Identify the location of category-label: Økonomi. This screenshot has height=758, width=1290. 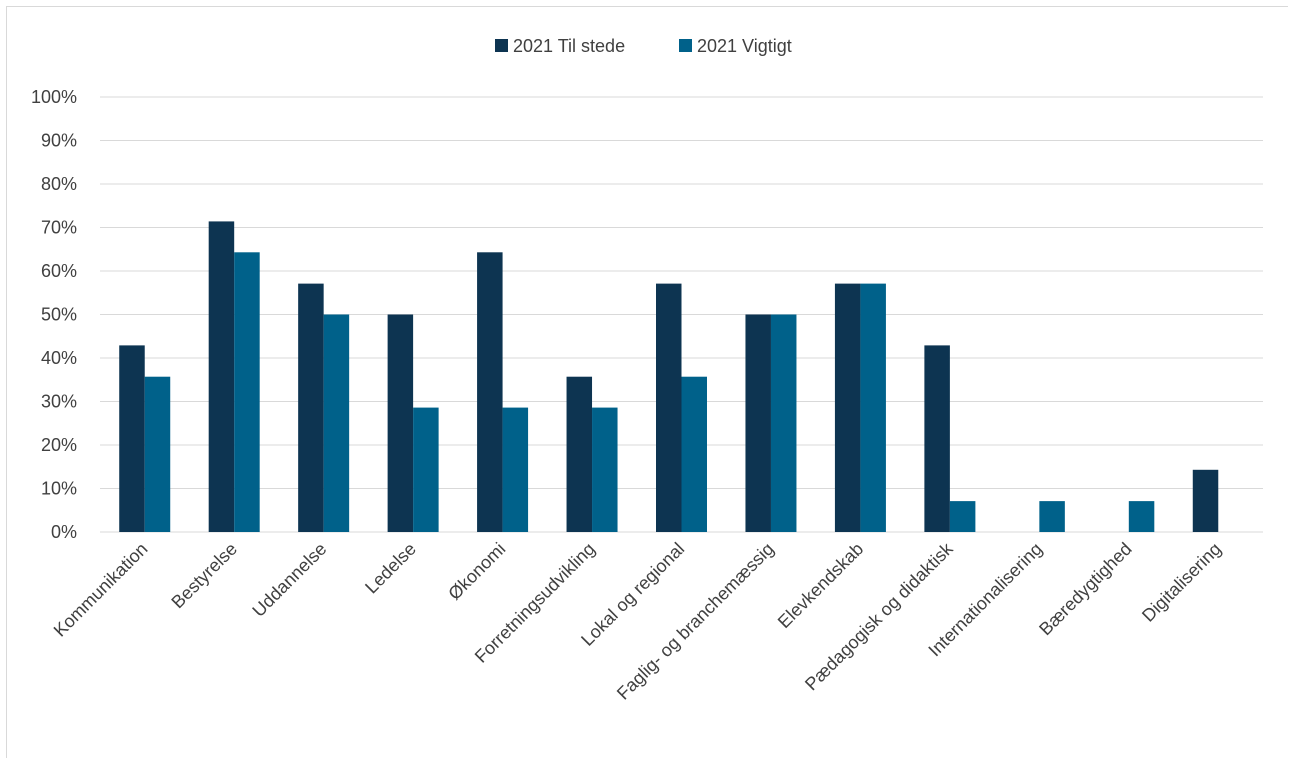
(476, 571).